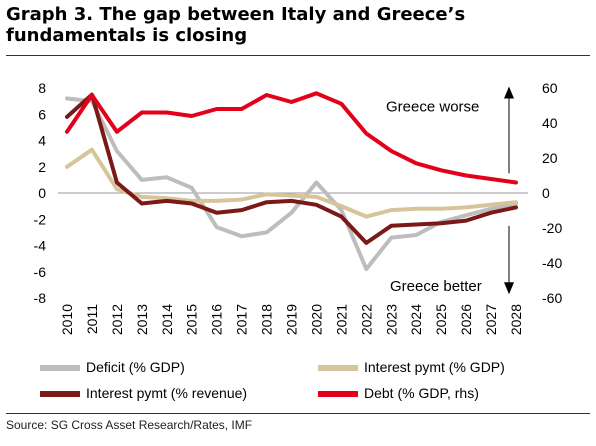 The height and width of the screenshot is (446, 596). Describe the element at coordinates (316, 319) in the screenshot. I see `x-tick-label: 2020` at that location.